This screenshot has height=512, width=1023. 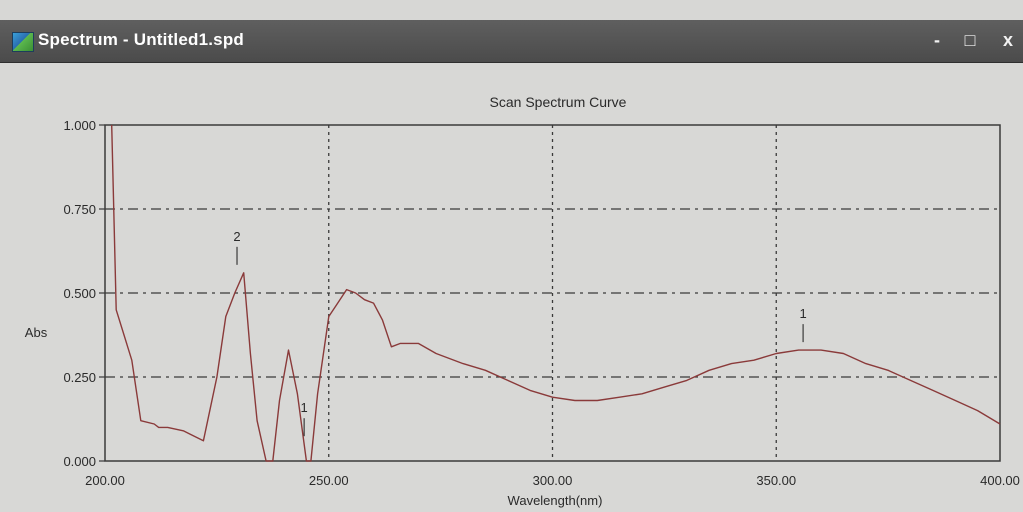 What do you see at coordinates (141, 39) in the screenshot?
I see `window-title: Spectrum - Untitled1.spd` at bounding box center [141, 39].